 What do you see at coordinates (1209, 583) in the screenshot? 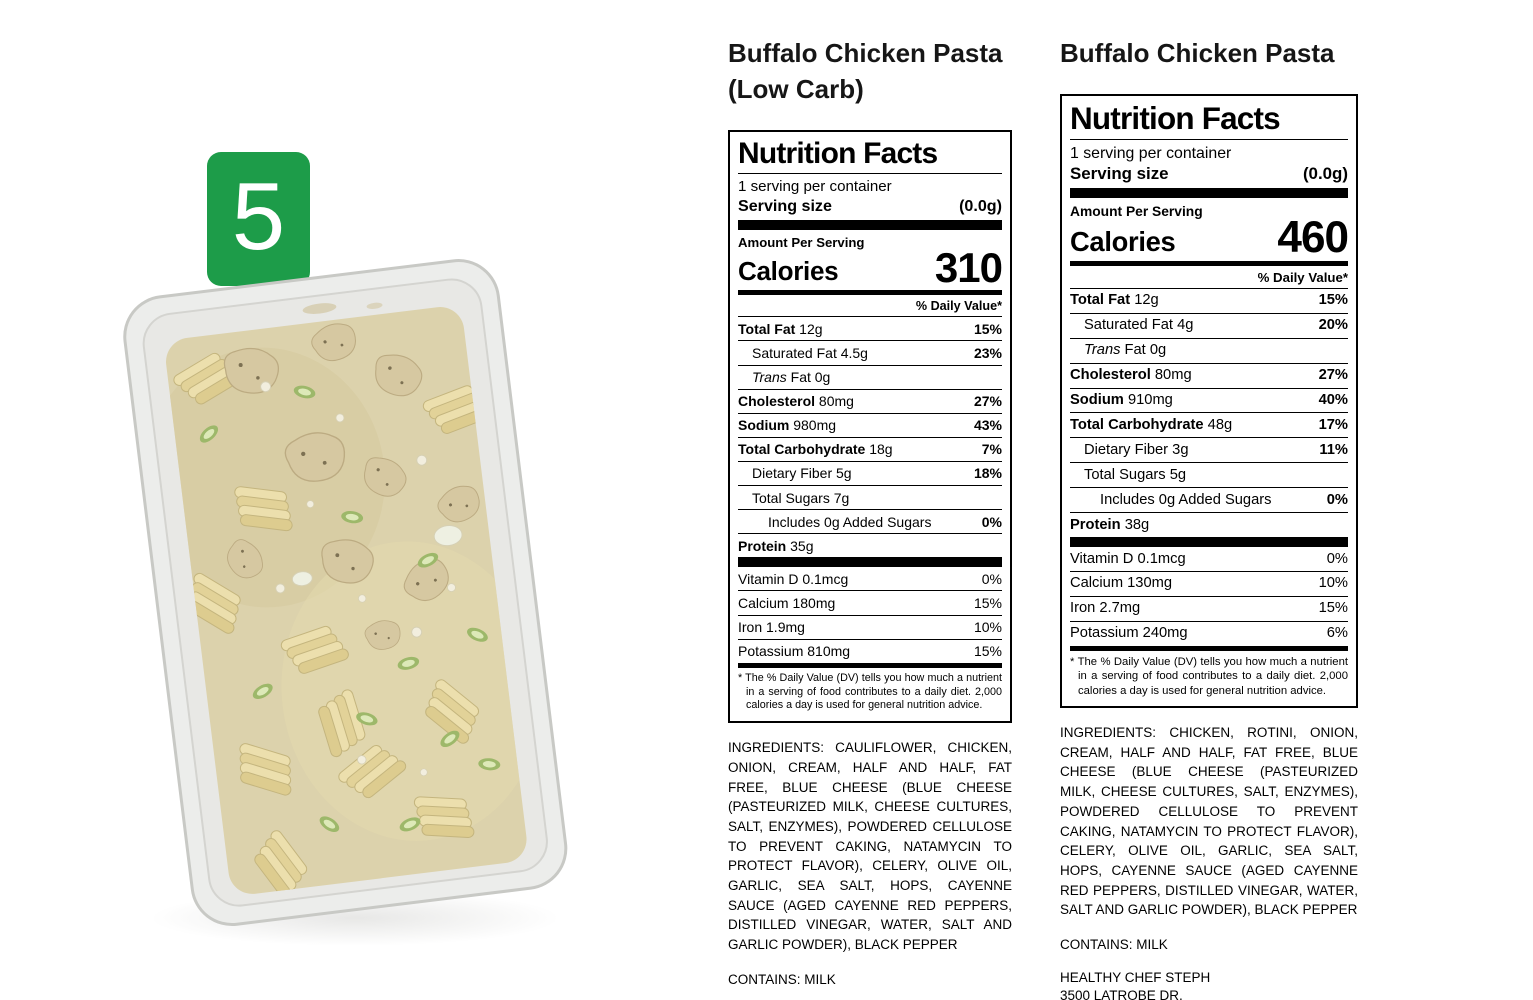
I see `micro-row-calcium: Calcium 130mg 10%` at bounding box center [1209, 583].